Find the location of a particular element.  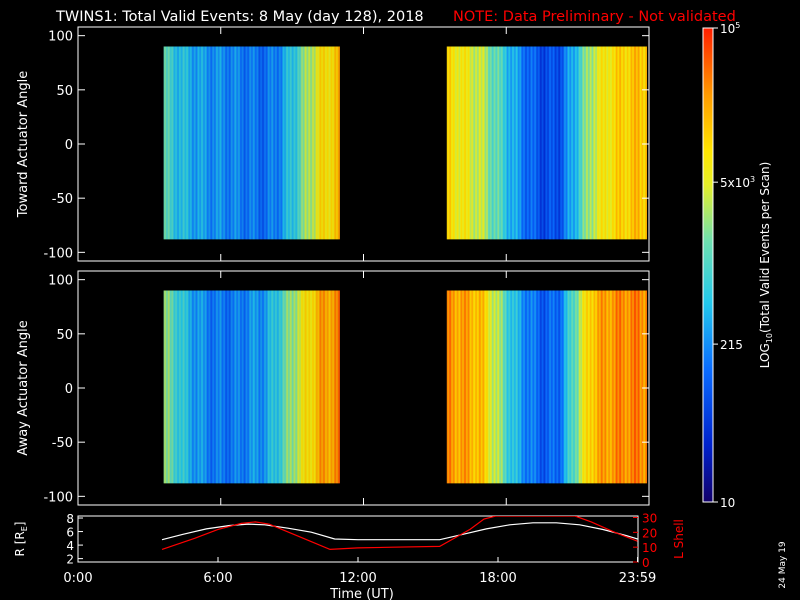

colorbar-tick-label: 5x10³ is located at coordinates (737, 182).